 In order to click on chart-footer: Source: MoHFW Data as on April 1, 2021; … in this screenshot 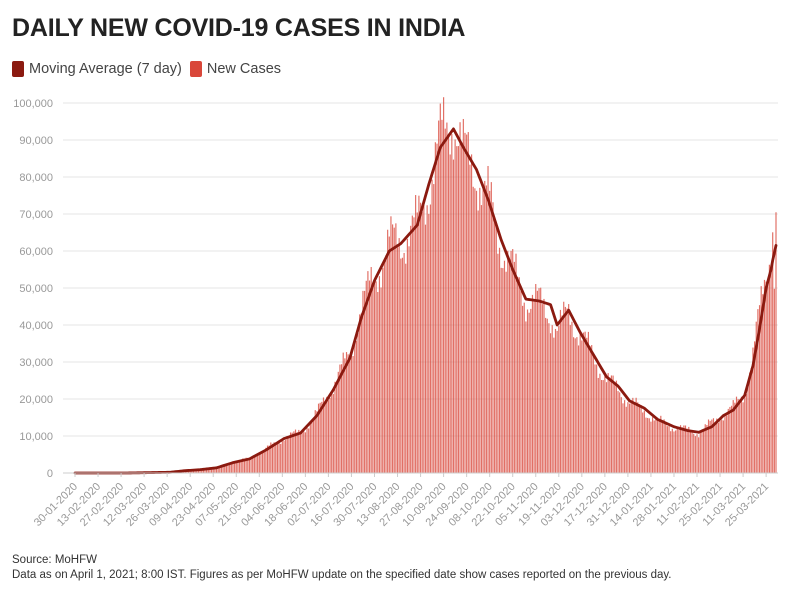, I will do `click(342, 568)`.